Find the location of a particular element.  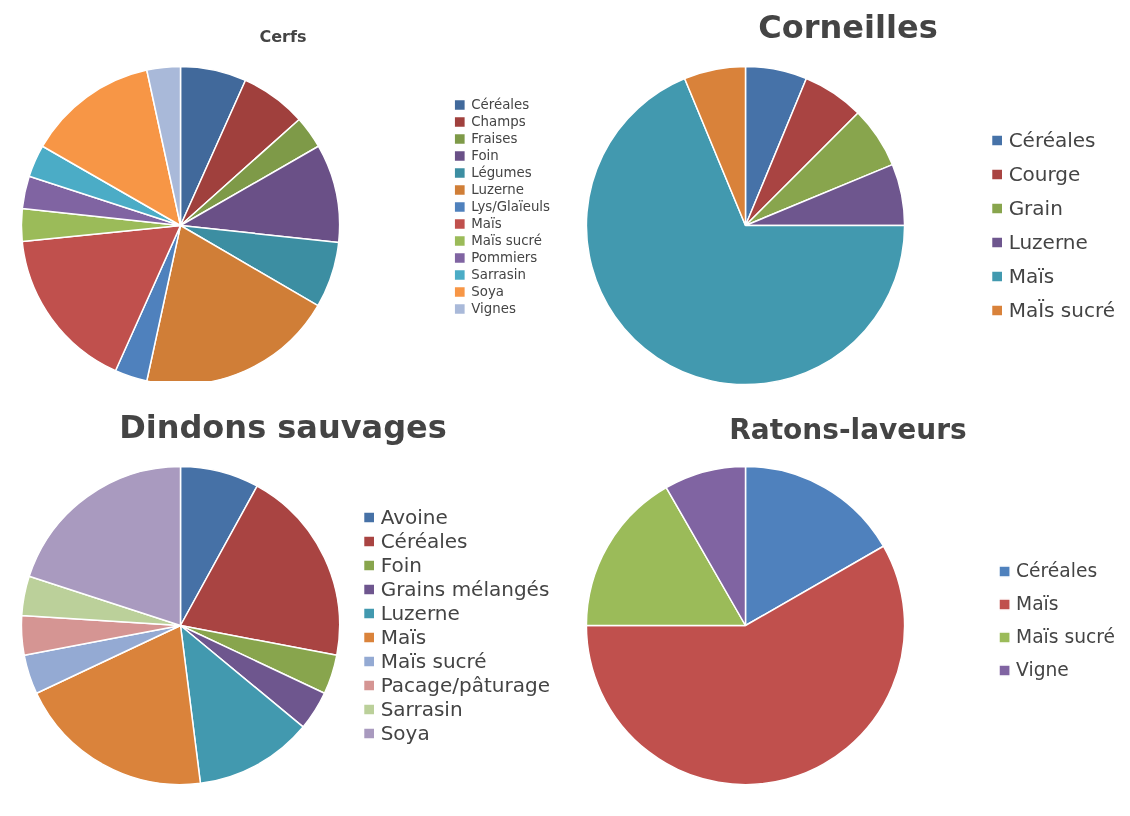

legend-label: Champs is located at coordinates (498, 121).